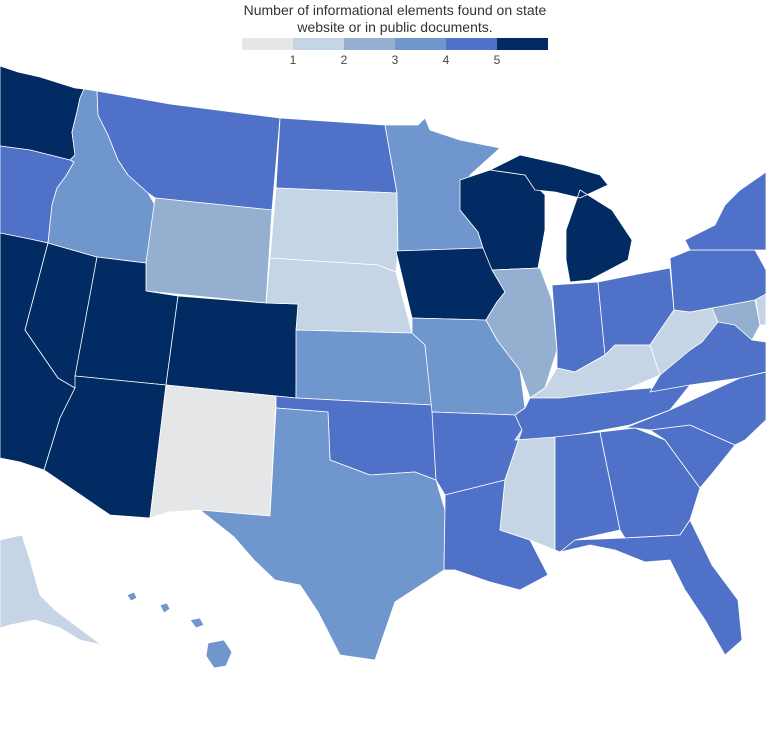 This screenshot has height=731, width=766. What do you see at coordinates (602, 412) in the screenshot?
I see `state-tn` at bounding box center [602, 412].